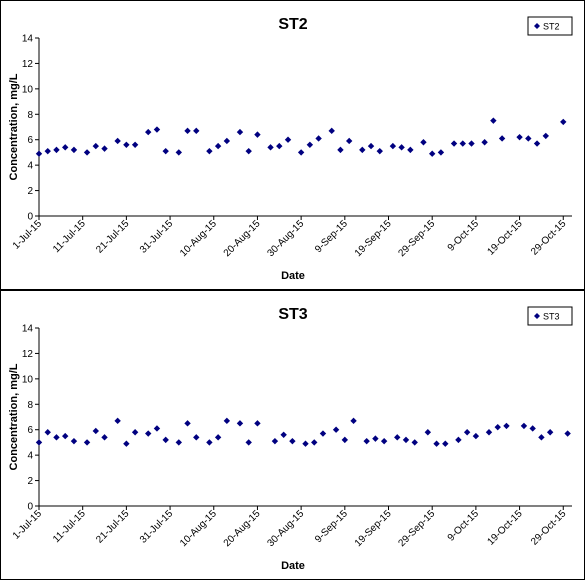 This screenshot has height=580, width=585. Describe the element at coordinates (549, 238) in the screenshot. I see `x-tick-label: 29-Oct-15` at that location.